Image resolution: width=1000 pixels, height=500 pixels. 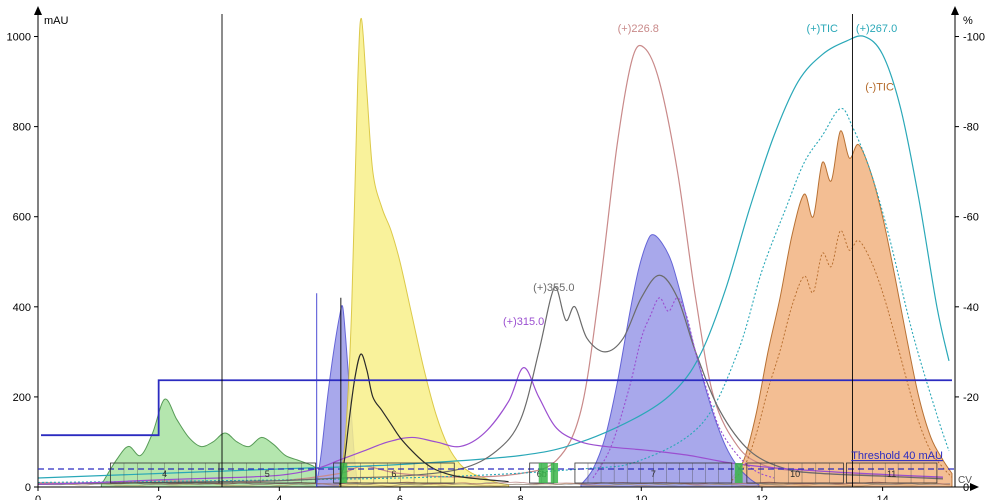 What do you see at coordinates (22, 398) in the screenshot?
I see `y-tick-left-label: 200` at bounding box center [22, 398].